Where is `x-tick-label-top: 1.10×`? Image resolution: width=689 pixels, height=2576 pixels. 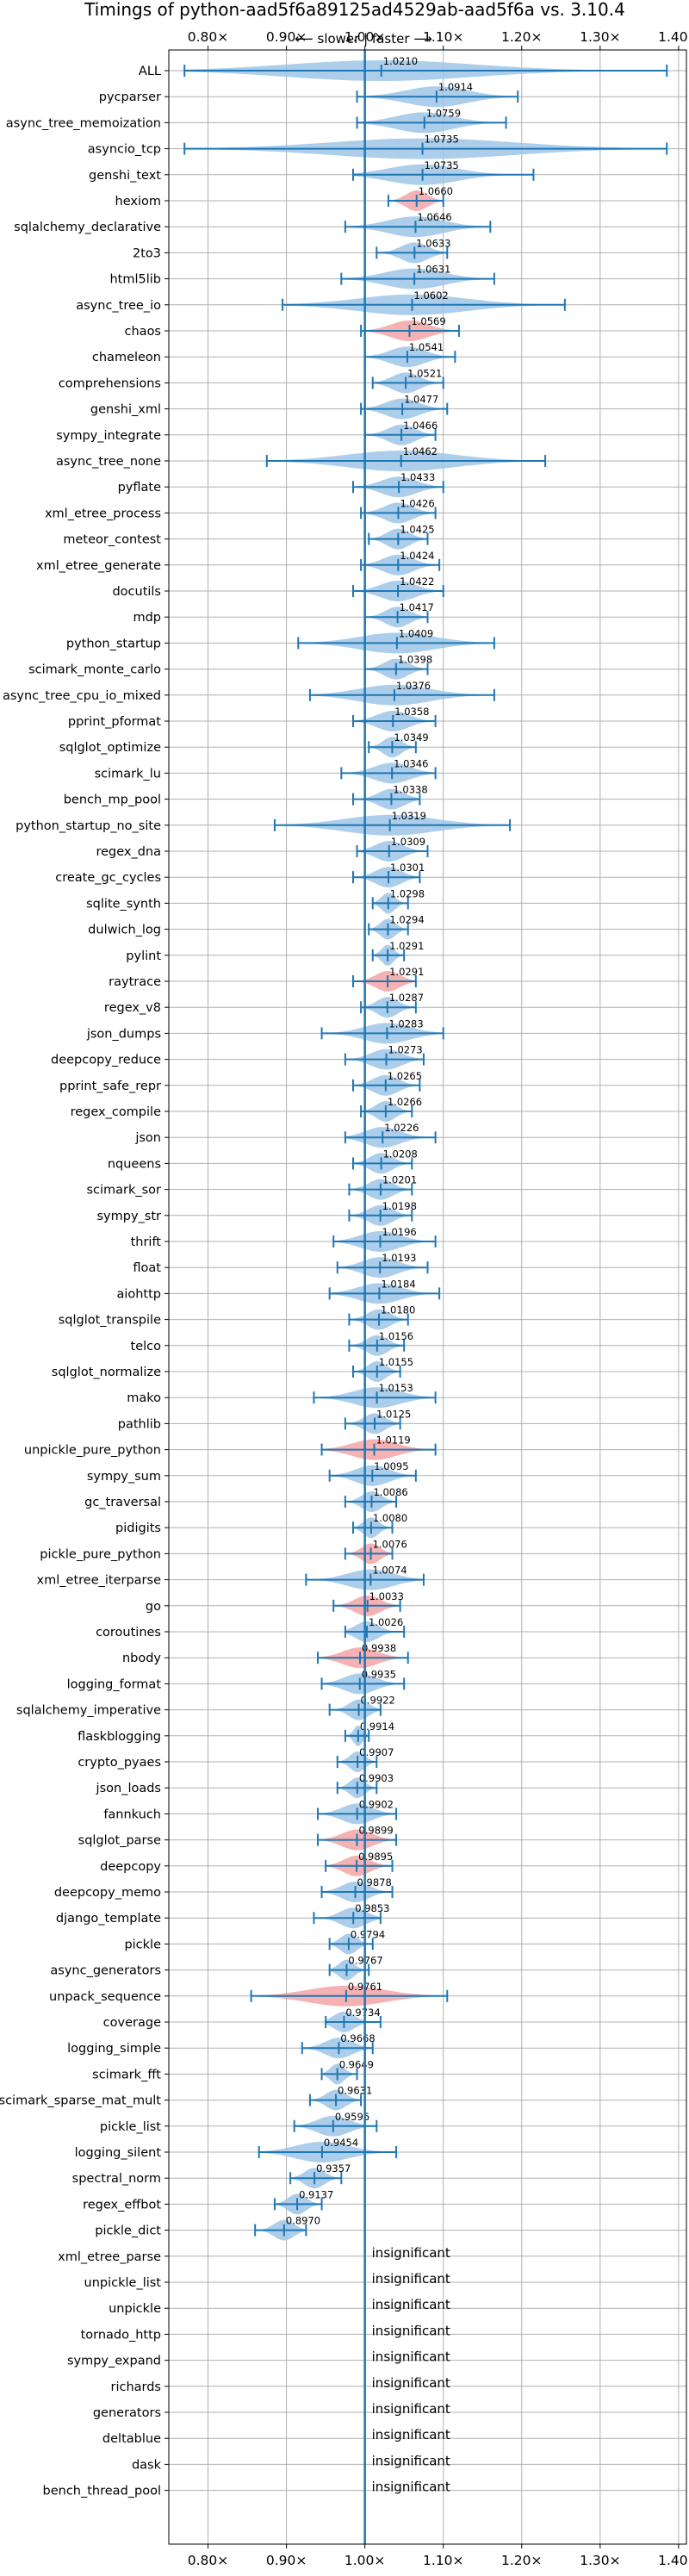
x-tick-label-top: 1.10× is located at coordinates (443, 37).